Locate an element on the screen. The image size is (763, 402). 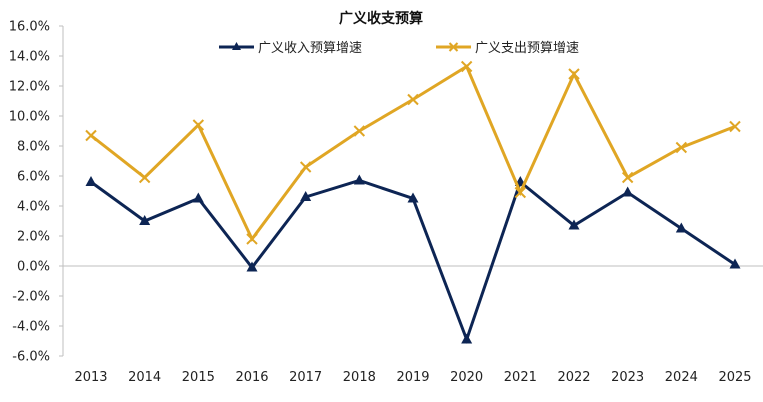
legend-label: 广义收入预算增速 is located at coordinates (310, 48).